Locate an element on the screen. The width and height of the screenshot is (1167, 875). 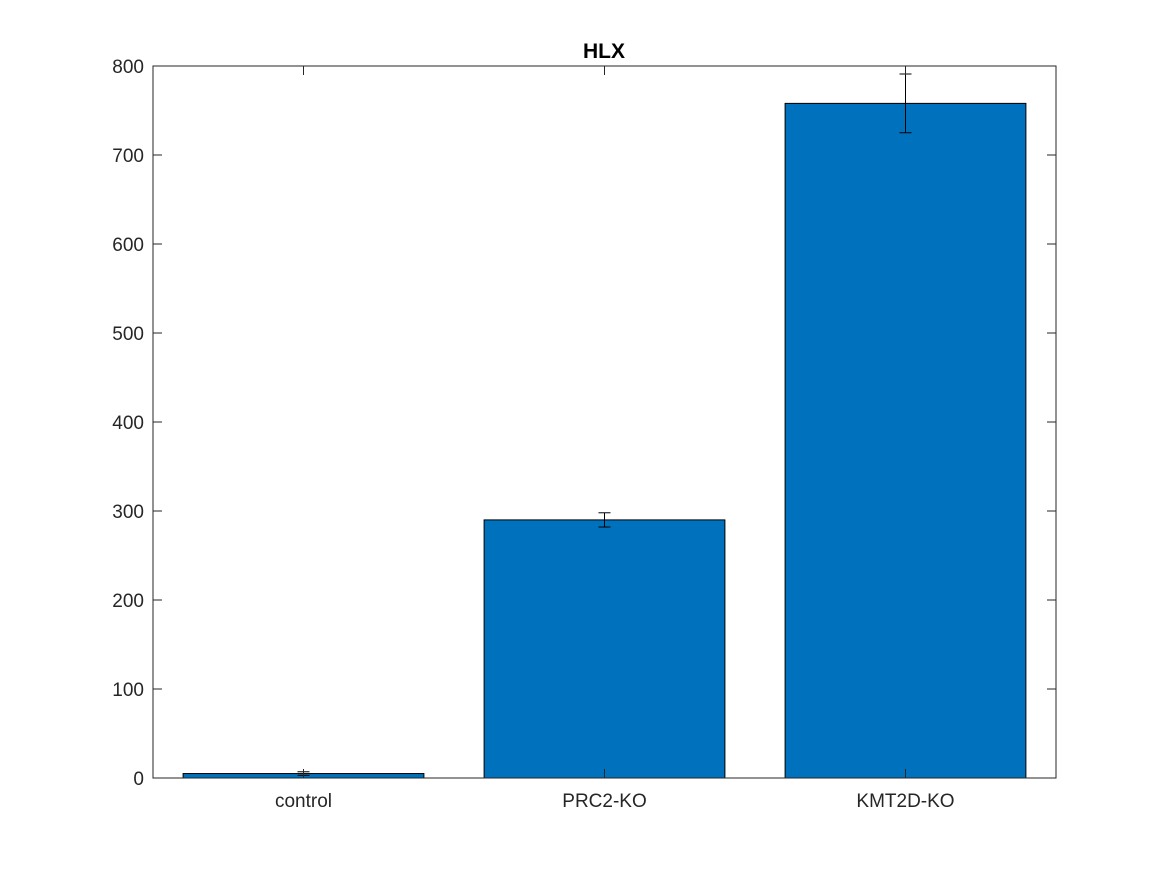
y-tick-label: 700 is located at coordinates (128, 156).